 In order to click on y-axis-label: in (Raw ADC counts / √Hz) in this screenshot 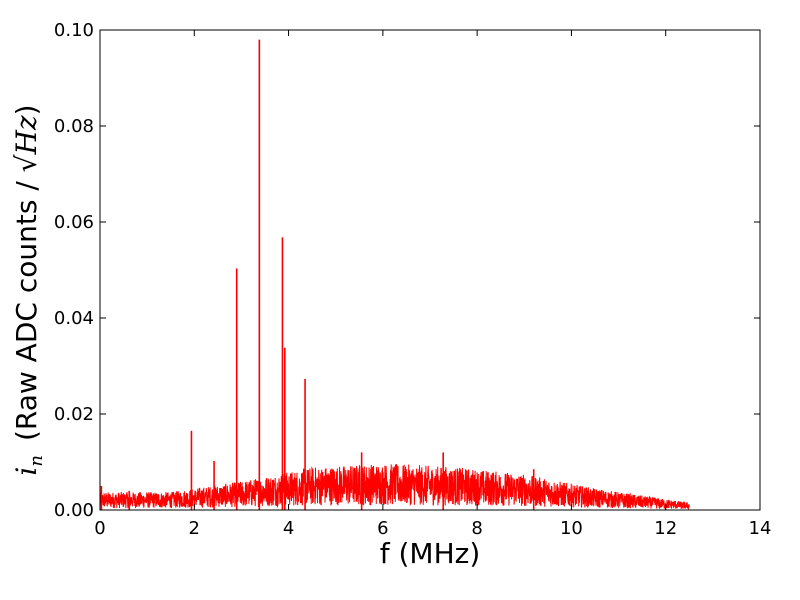, I will do `click(28, 289)`.